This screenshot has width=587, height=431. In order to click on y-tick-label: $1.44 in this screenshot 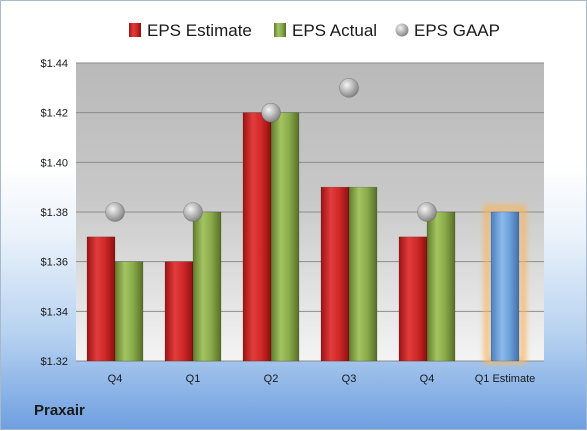, I will do `click(54, 64)`.